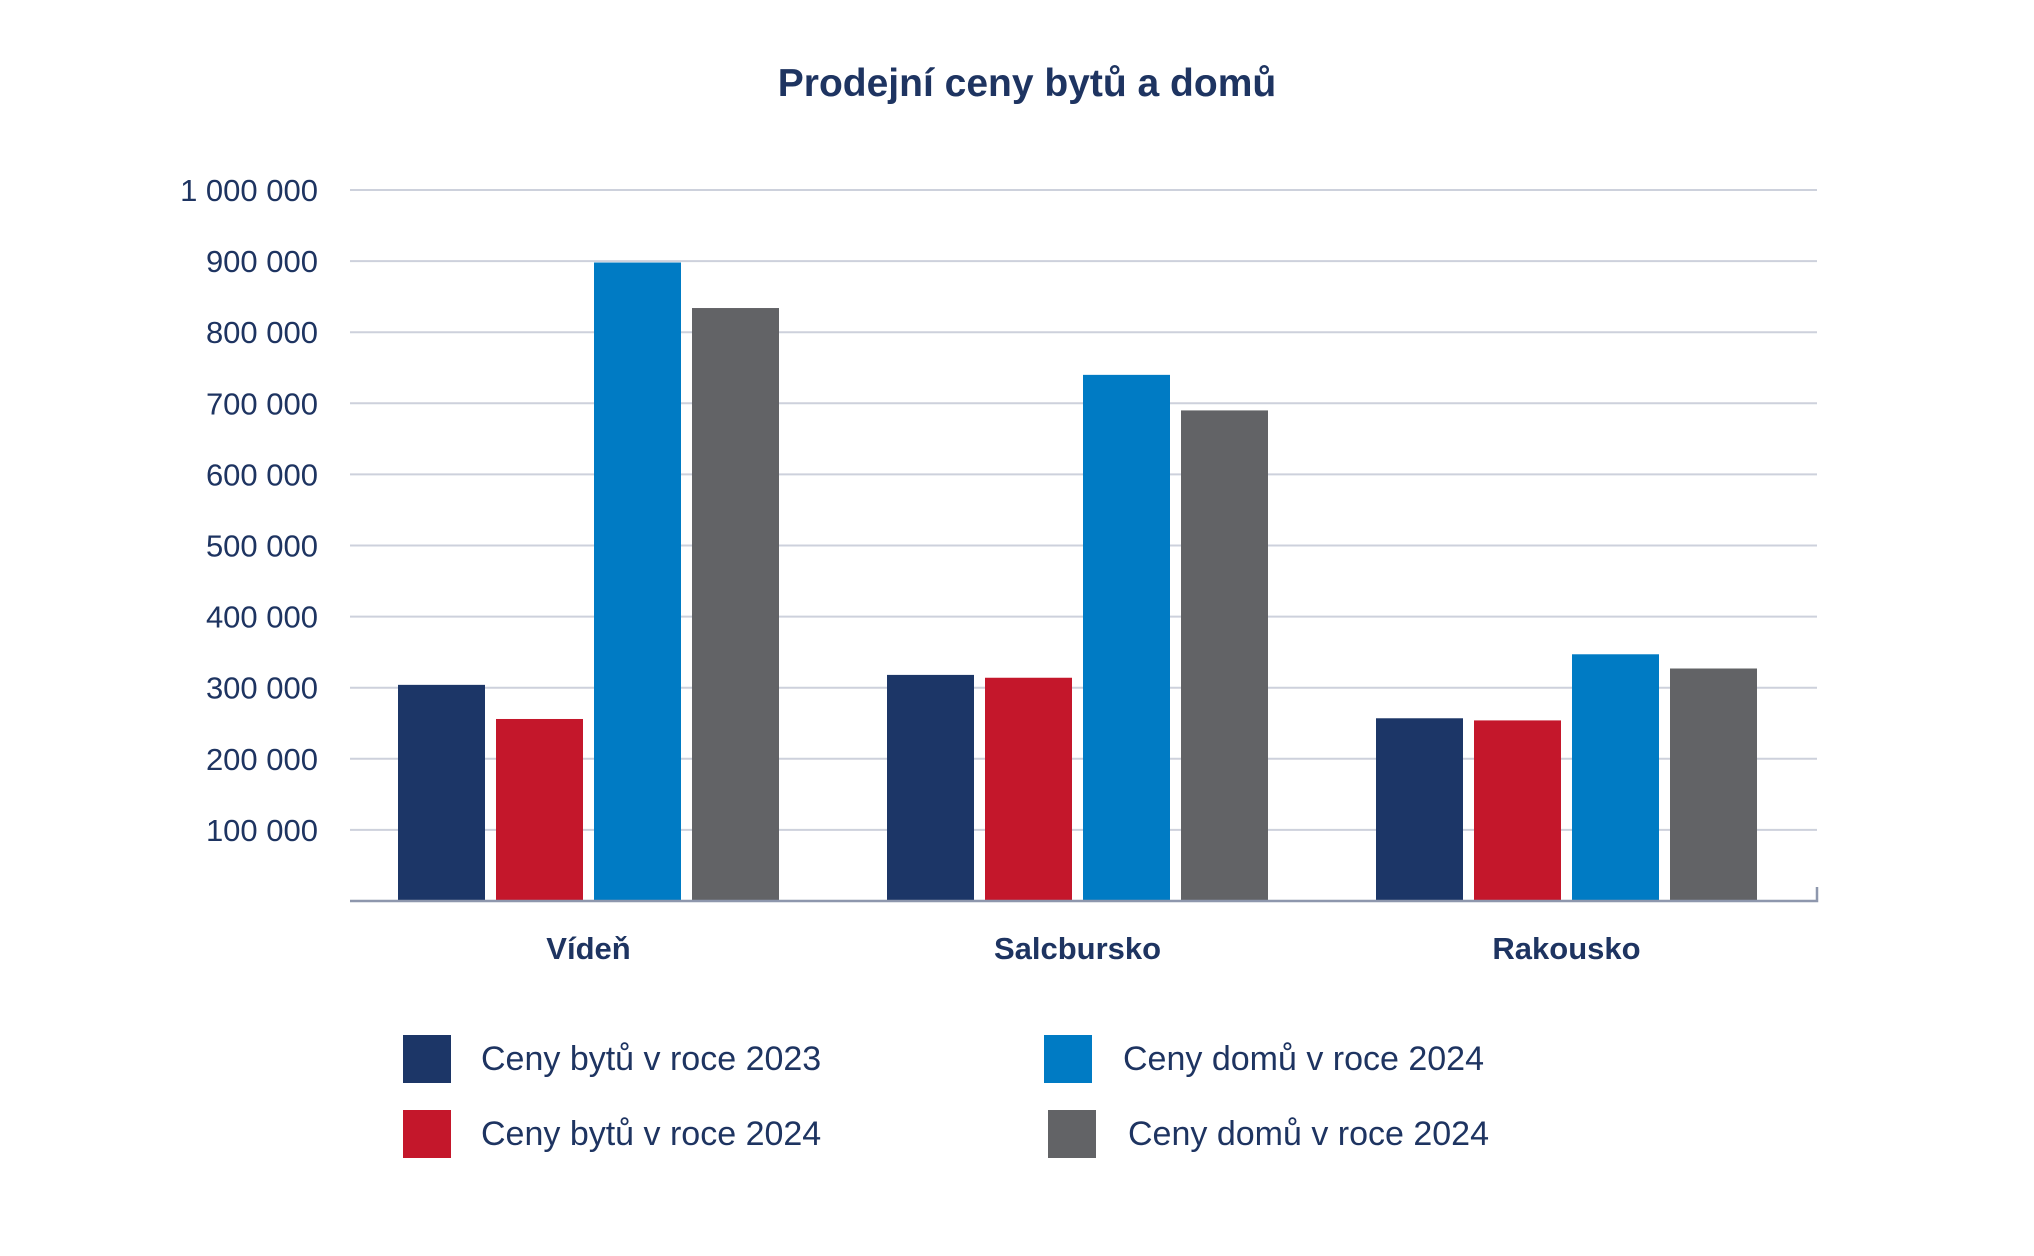 This screenshot has height=1256, width=2034. I want to click on x-axis-line, so click(1084, 895).